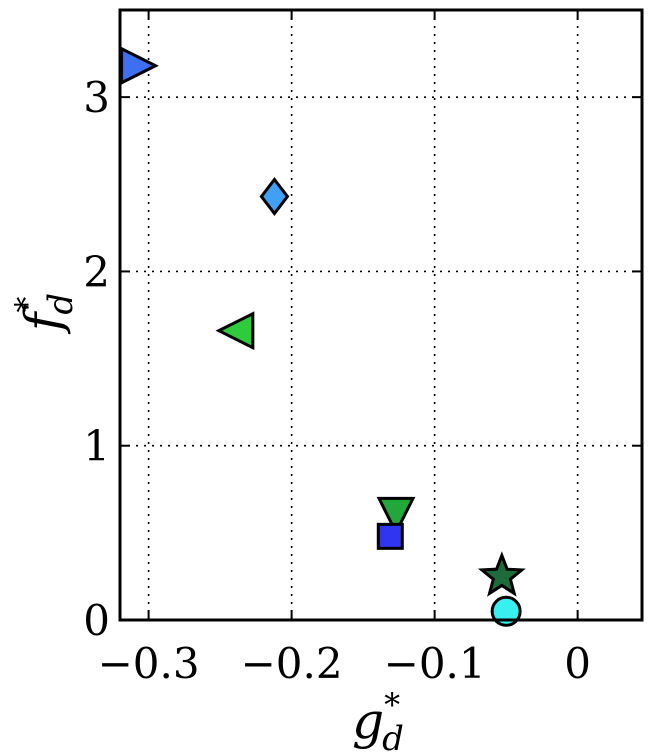  What do you see at coordinates (392, 705) in the screenshot?
I see `x-axis-label-sup: *` at bounding box center [392, 705].